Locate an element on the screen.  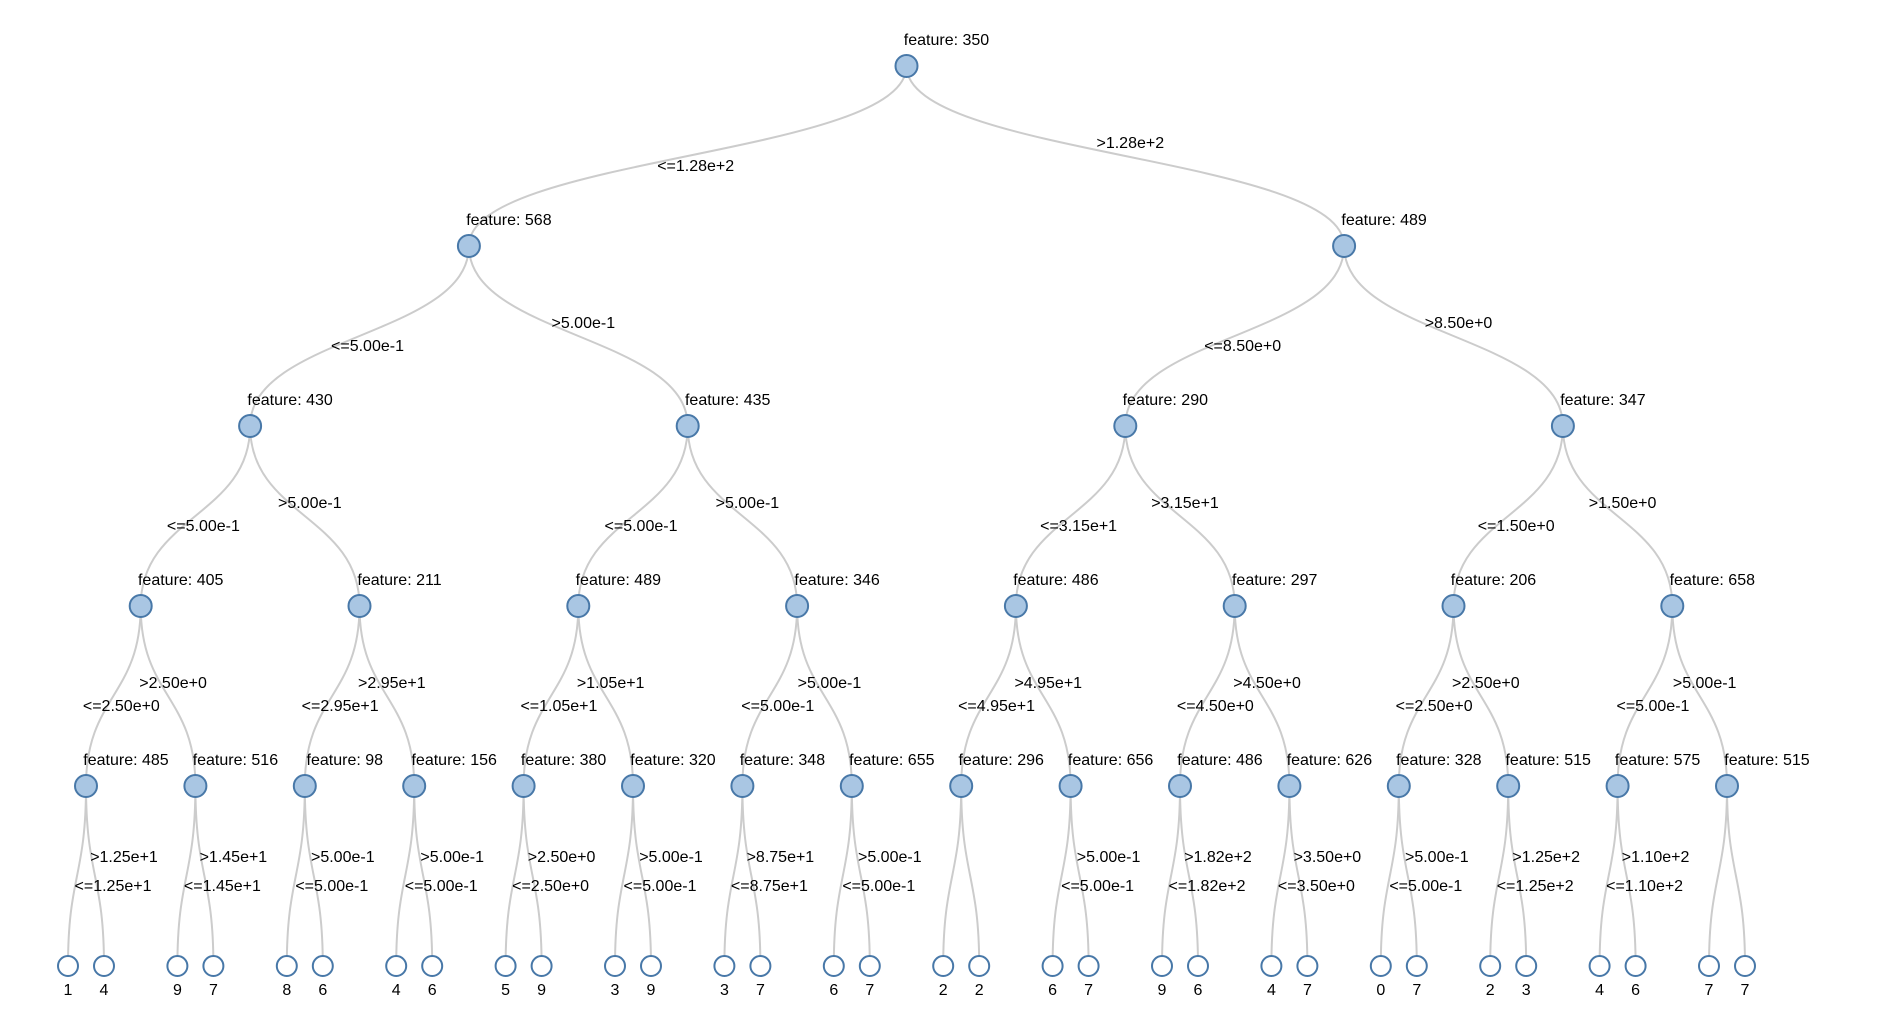
edge-threshold-label: >1.25e+2 is located at coordinates (1546, 857).